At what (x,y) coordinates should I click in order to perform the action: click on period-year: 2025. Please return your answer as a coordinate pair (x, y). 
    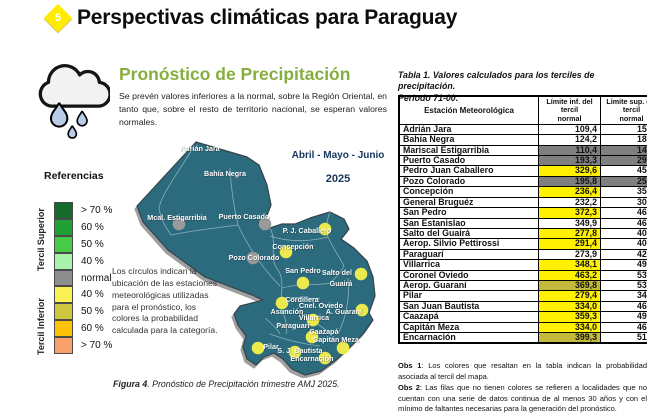
    Looking at the image, I should click on (338, 179).